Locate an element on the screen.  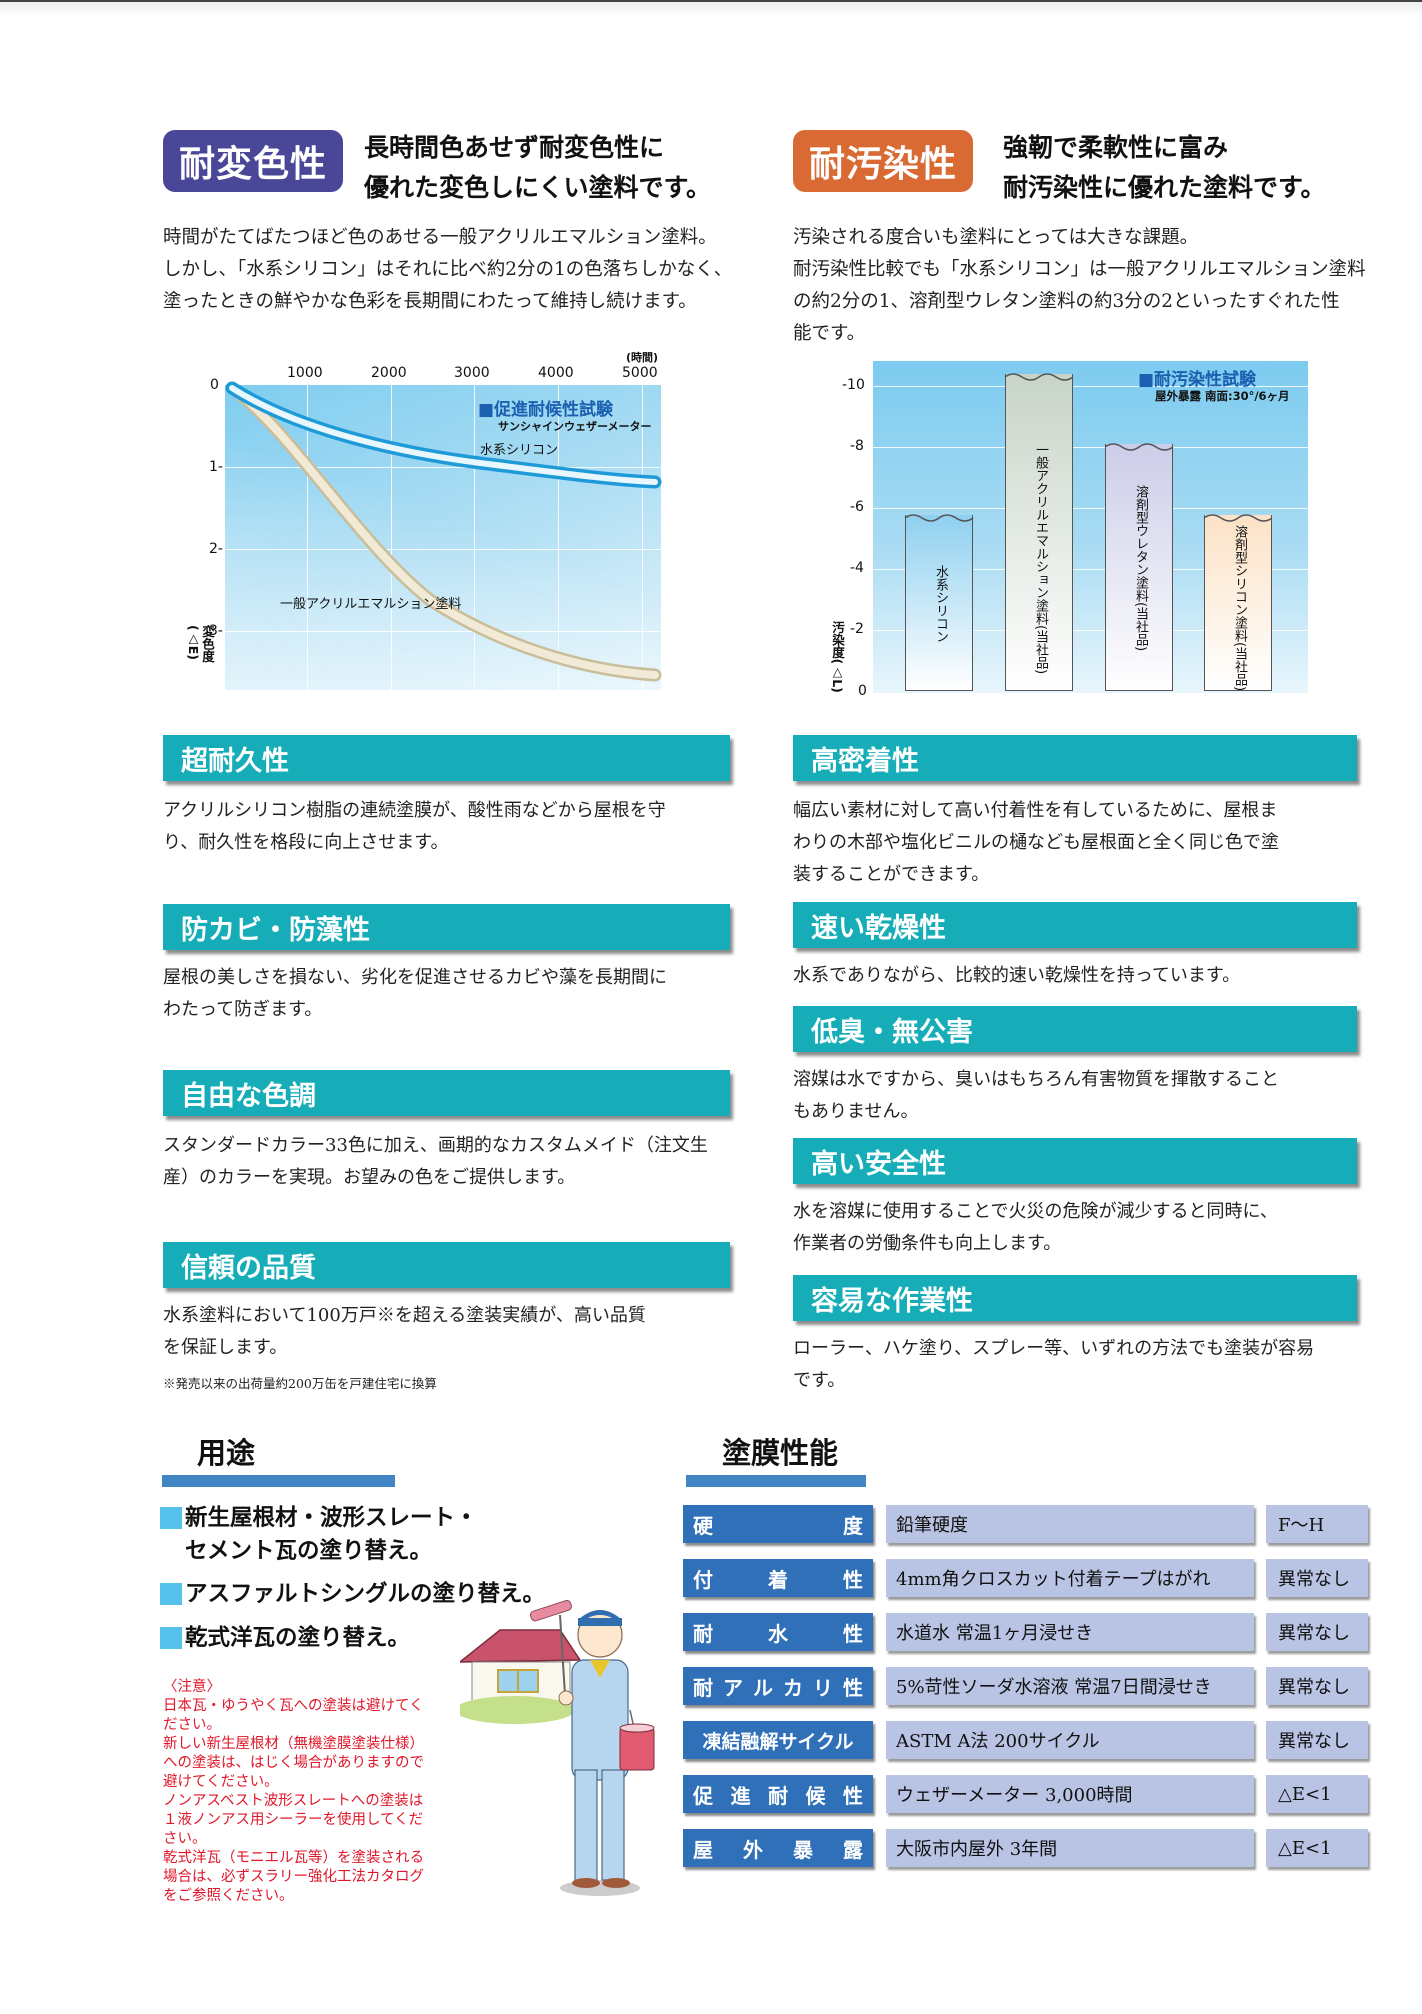
chart-subtitle: サンシャインウェザーメーター is located at coordinates (575, 426).